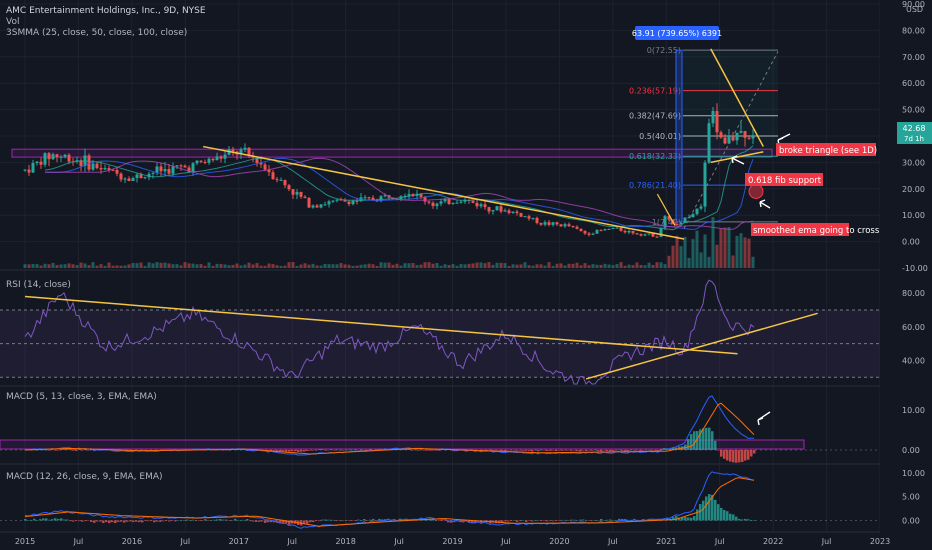  Describe the element at coordinates (392, 153) in the screenshot. I see `support-zone-rect` at that location.